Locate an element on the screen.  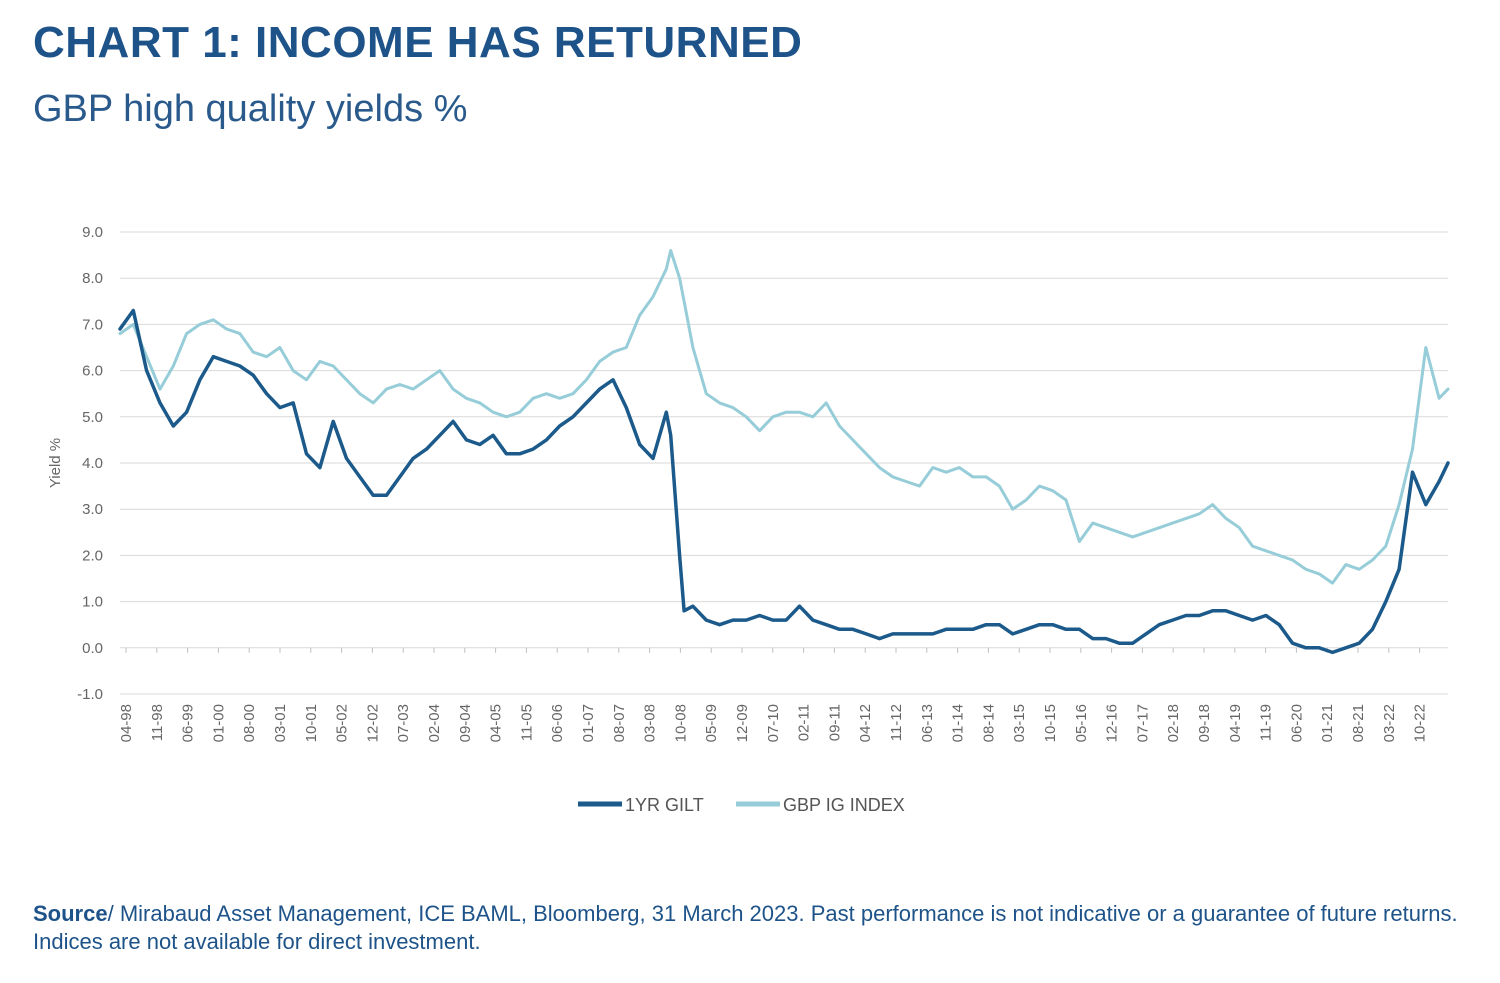
x-tick-label: 01-07 is located at coordinates (588, 723).